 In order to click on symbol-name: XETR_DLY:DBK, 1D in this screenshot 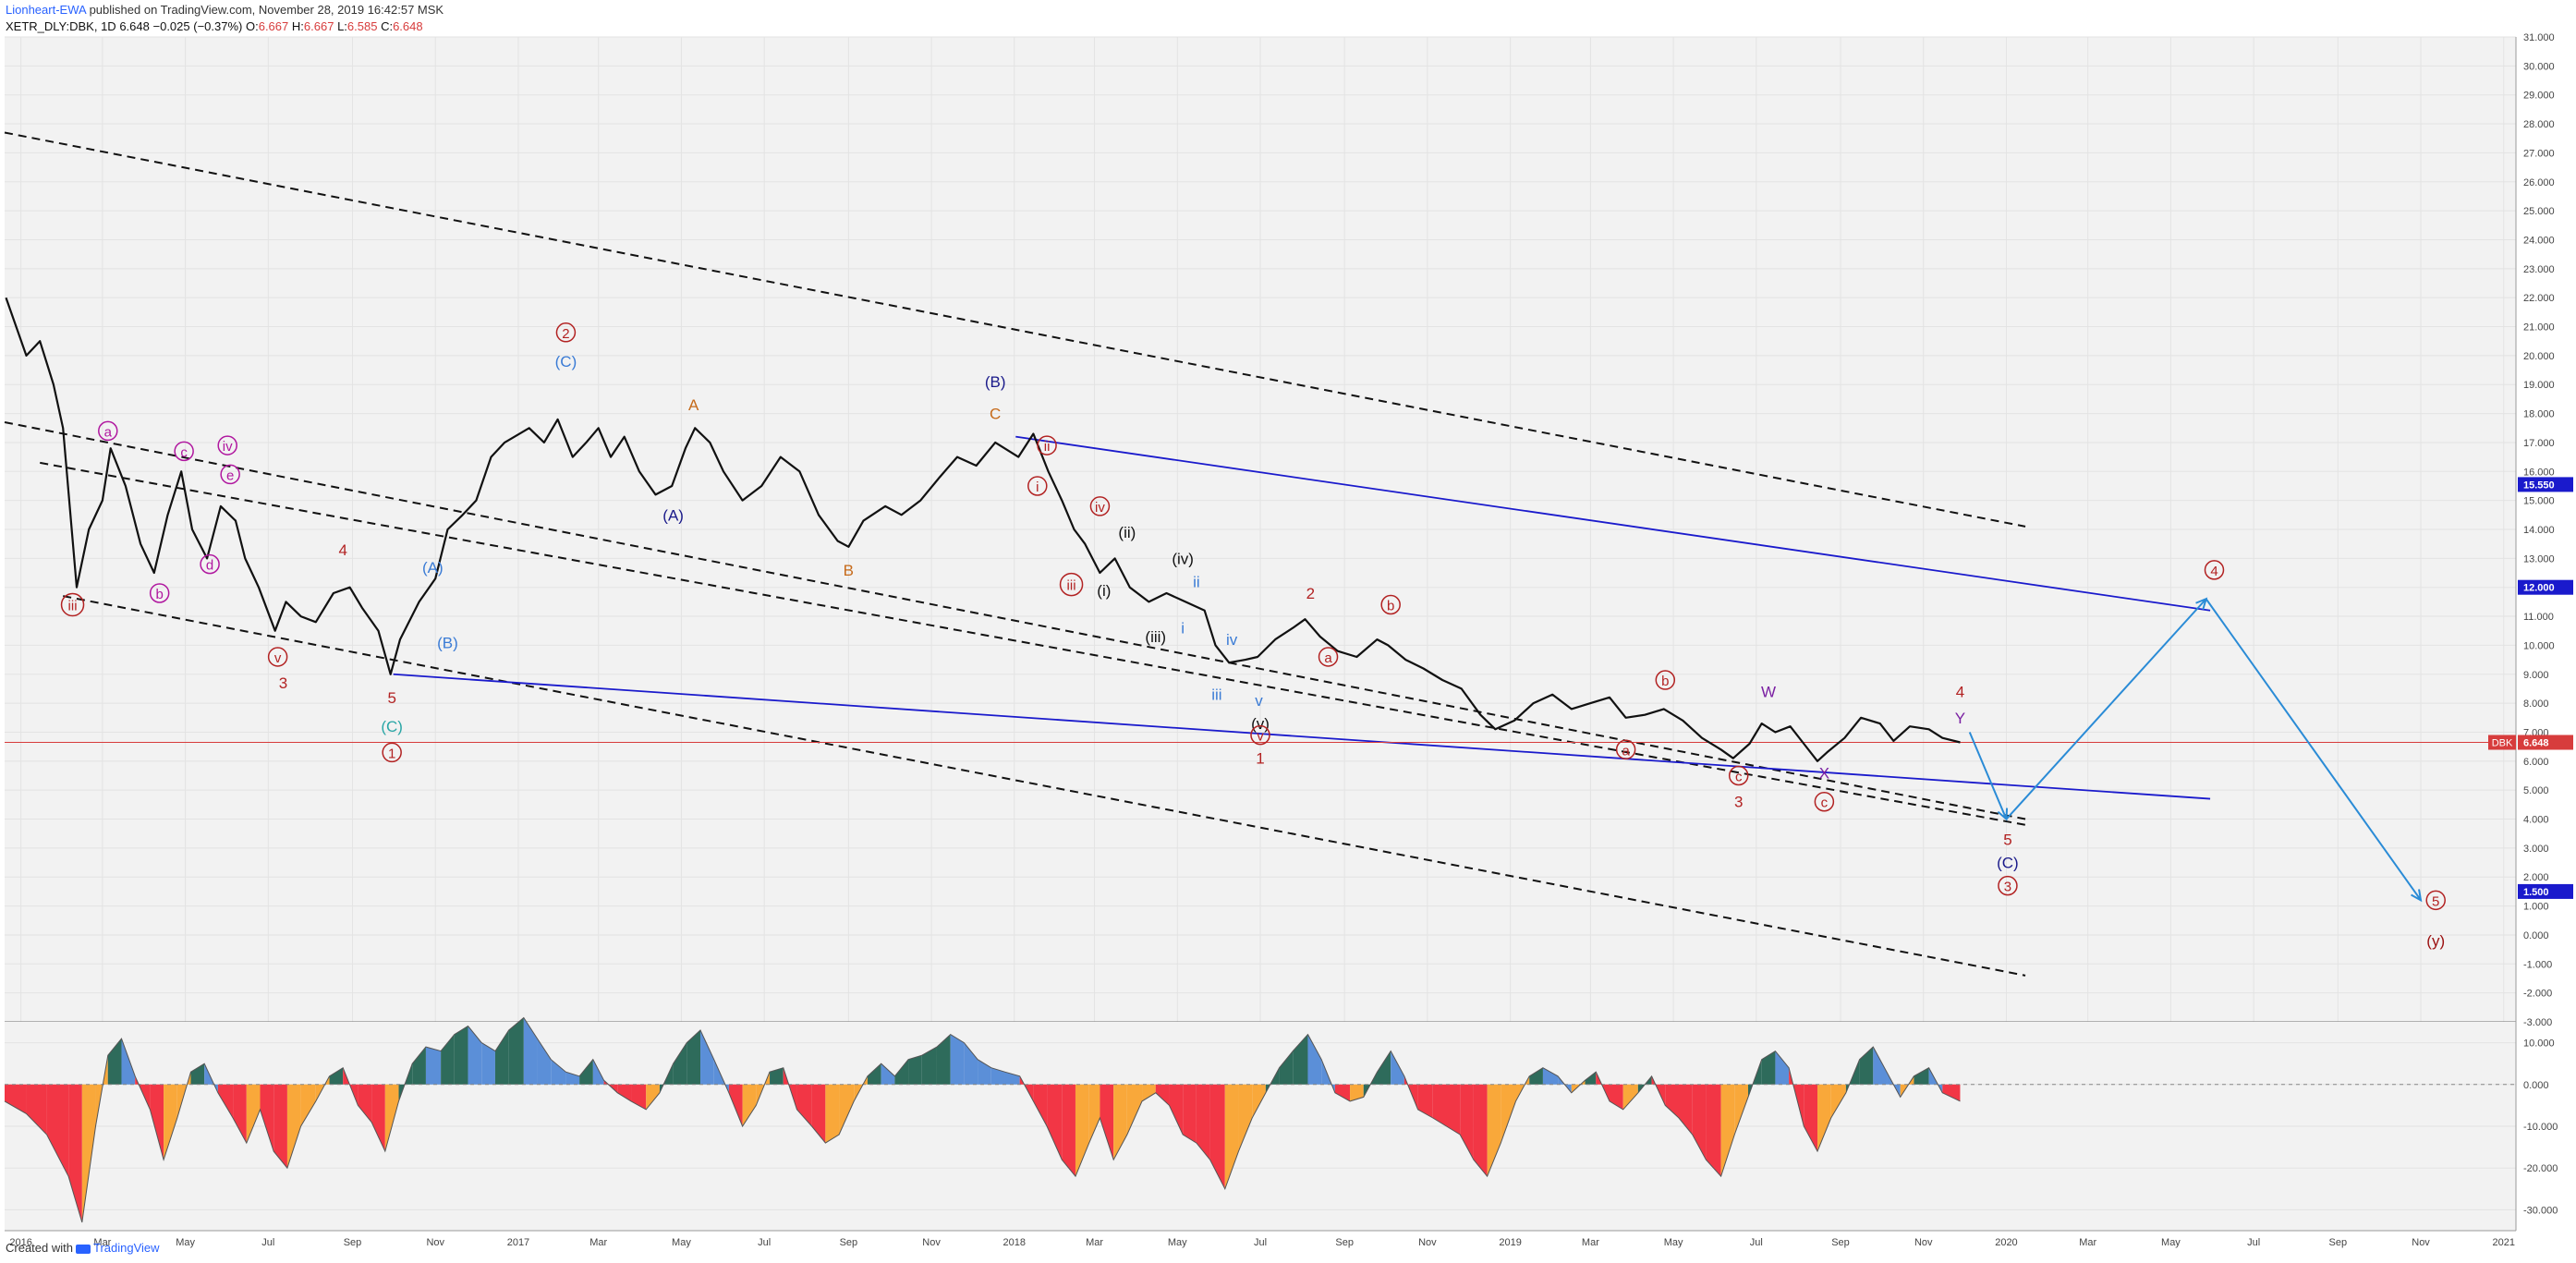, I will do `click(61, 26)`.